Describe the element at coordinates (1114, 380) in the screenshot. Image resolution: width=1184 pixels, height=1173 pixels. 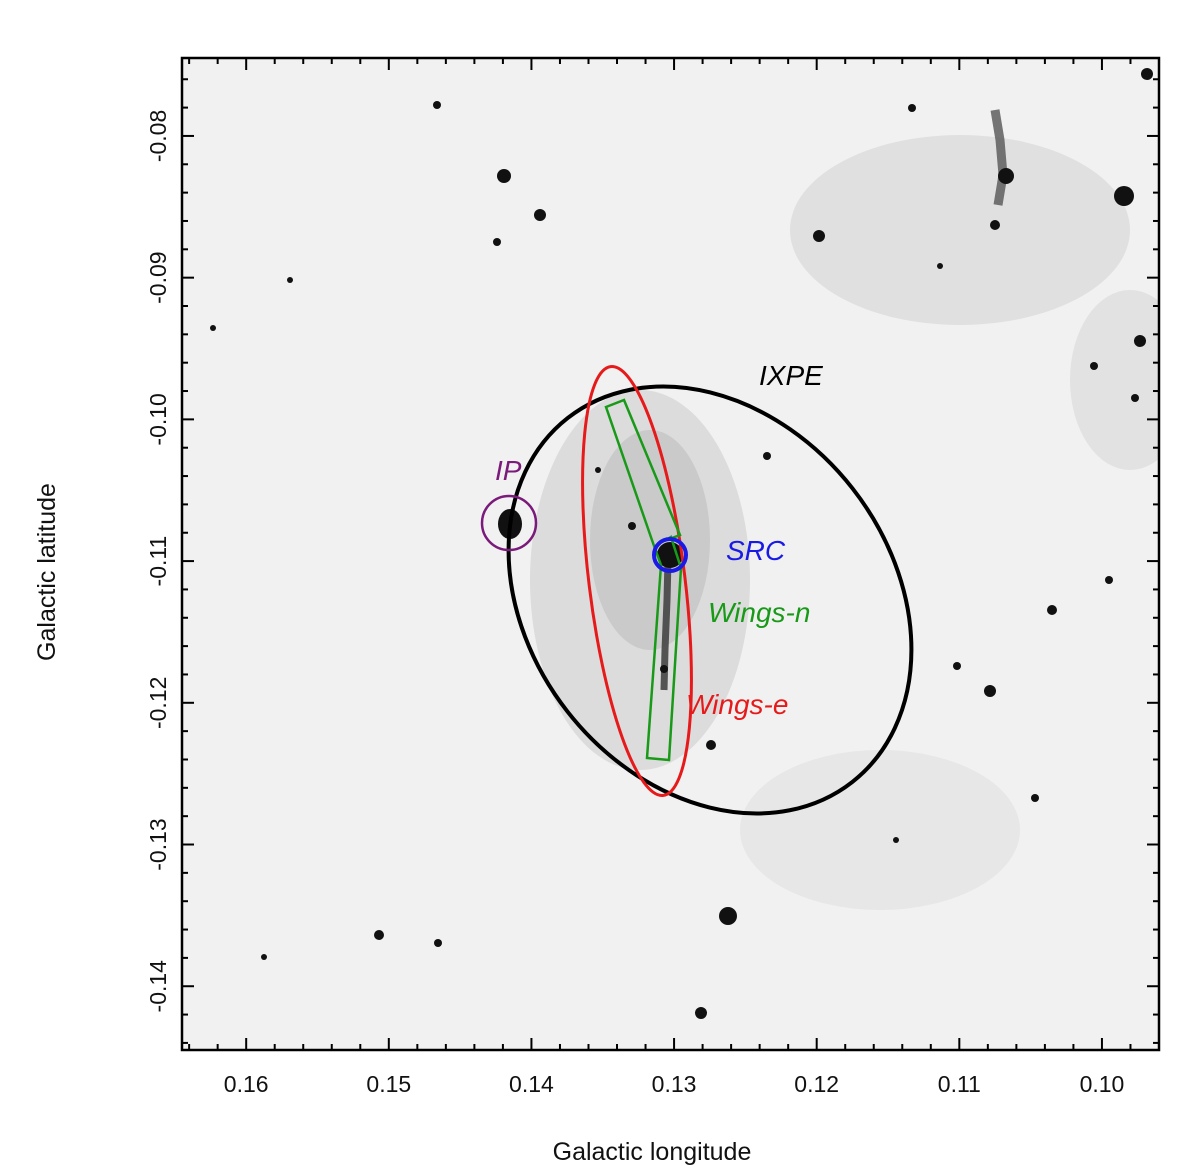
I see `diffuse-emission-right-edge` at that location.